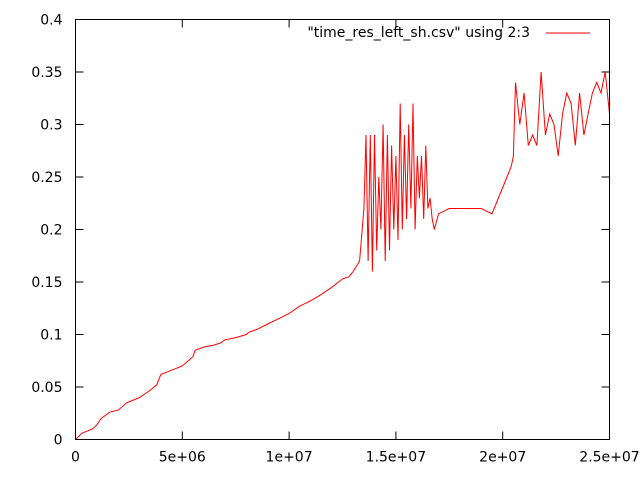 The height and width of the screenshot is (480, 640). What do you see at coordinates (46, 73) in the screenshot?
I see `y-tick-label: 0.35` at bounding box center [46, 73].